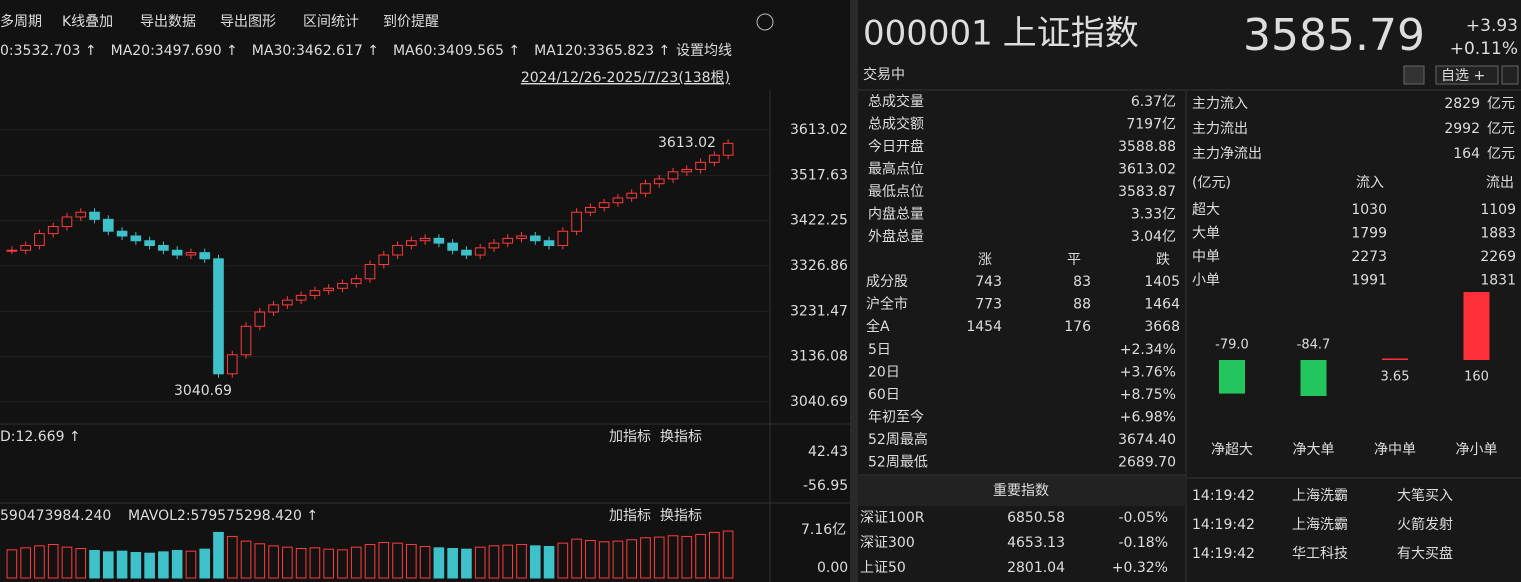  I want to click on alert-event: 大笔买入, so click(1425, 496).